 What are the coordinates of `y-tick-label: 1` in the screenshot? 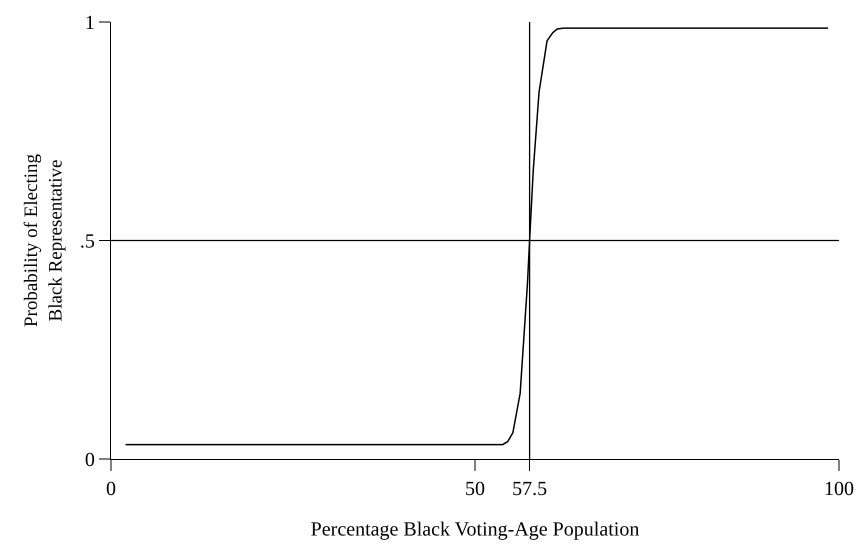 It's located at (89, 23).